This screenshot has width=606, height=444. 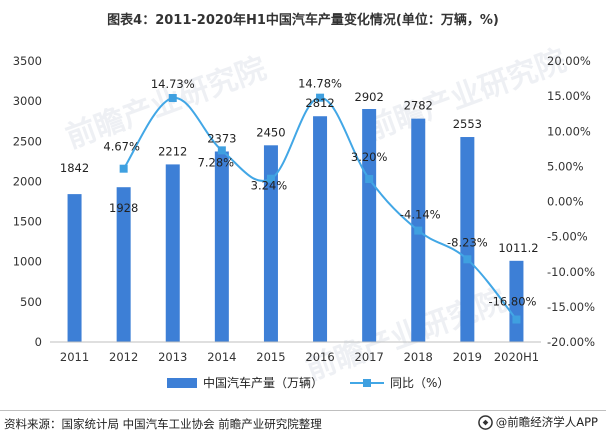 I want to click on line-value-label: -8.23%, so click(x=467, y=242).